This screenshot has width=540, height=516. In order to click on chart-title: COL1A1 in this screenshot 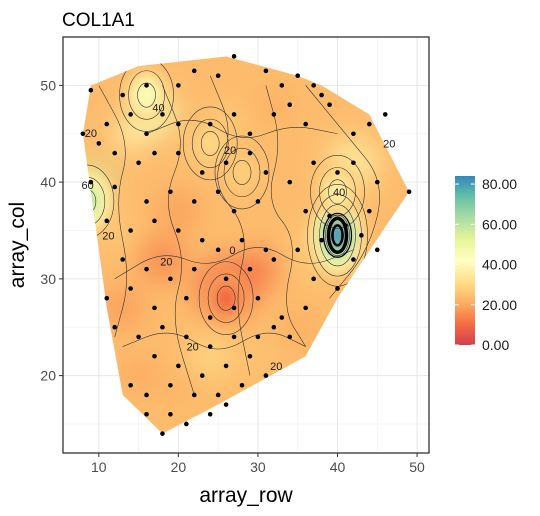, I will do `click(98, 20)`.